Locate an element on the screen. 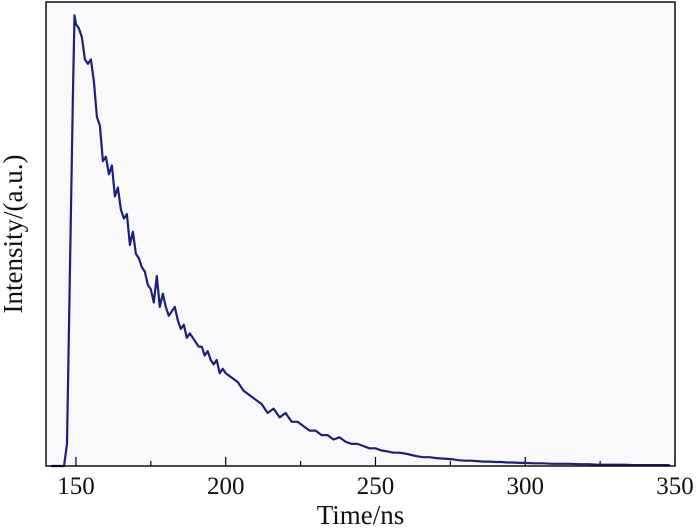 The width and height of the screenshot is (700, 529). x-tick-label: 300 is located at coordinates (525, 486).